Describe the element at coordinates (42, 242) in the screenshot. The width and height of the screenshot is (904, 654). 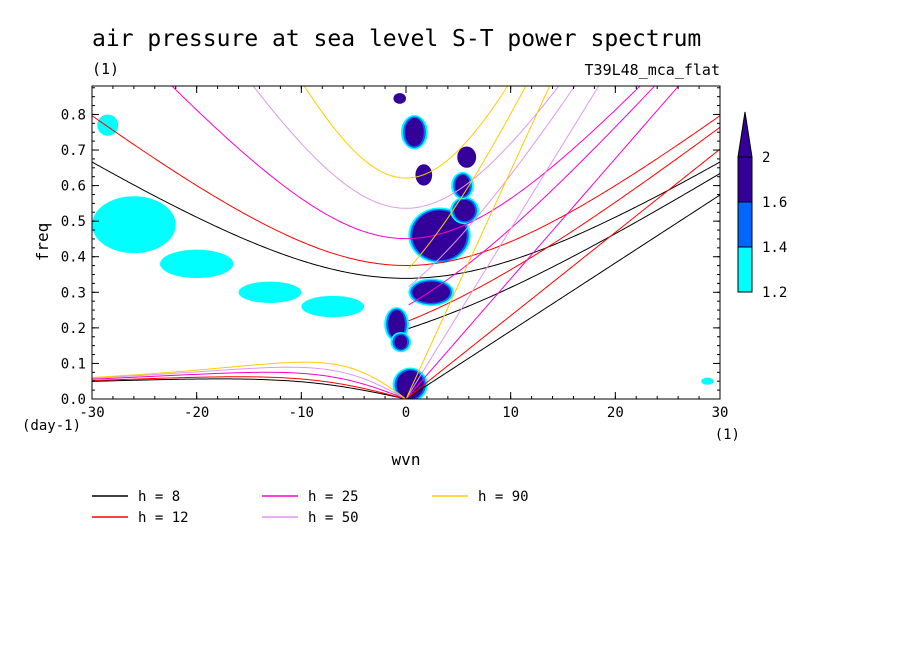
I see `y-axis-label: freq` at that location.